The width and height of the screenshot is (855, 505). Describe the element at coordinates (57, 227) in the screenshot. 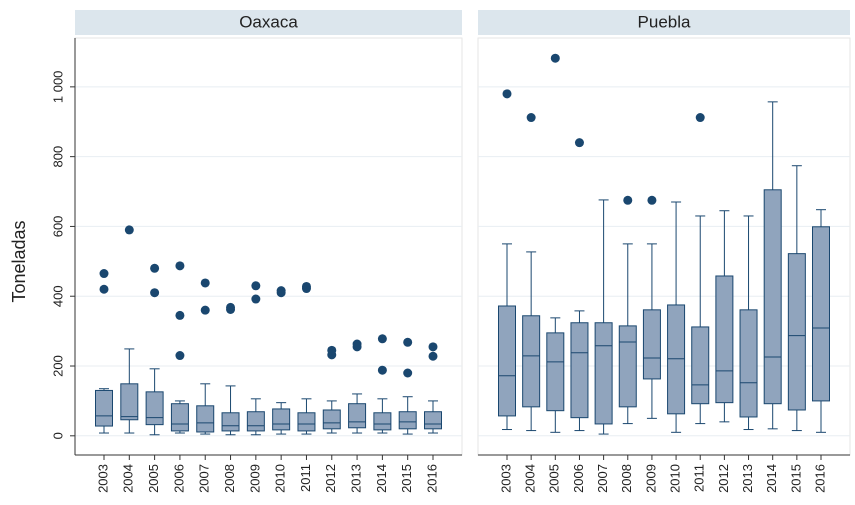

I see `y-tick-label: 600` at that location.